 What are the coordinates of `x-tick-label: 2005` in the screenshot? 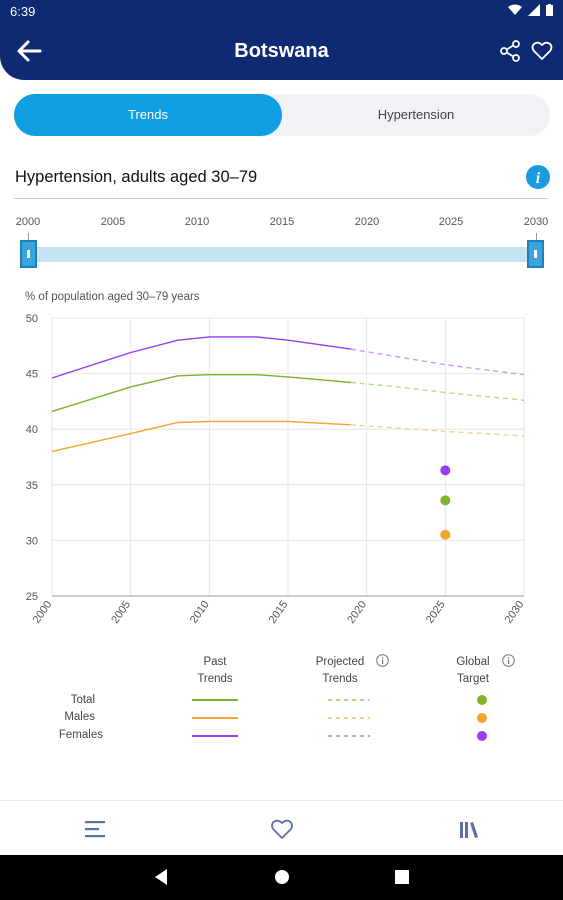 It's located at (121, 612).